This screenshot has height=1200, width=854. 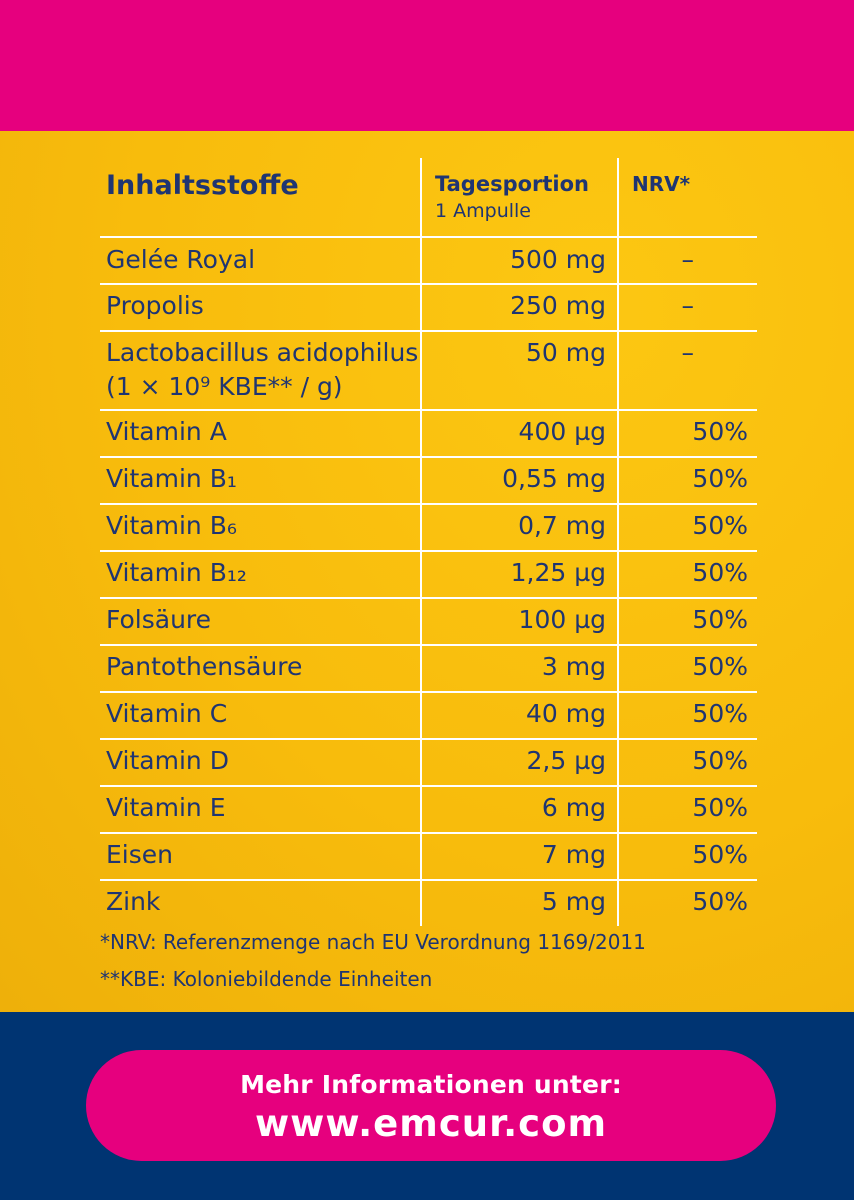 What do you see at coordinates (171, 525) in the screenshot?
I see `ingredient-name: Vitamin B₆` at bounding box center [171, 525].